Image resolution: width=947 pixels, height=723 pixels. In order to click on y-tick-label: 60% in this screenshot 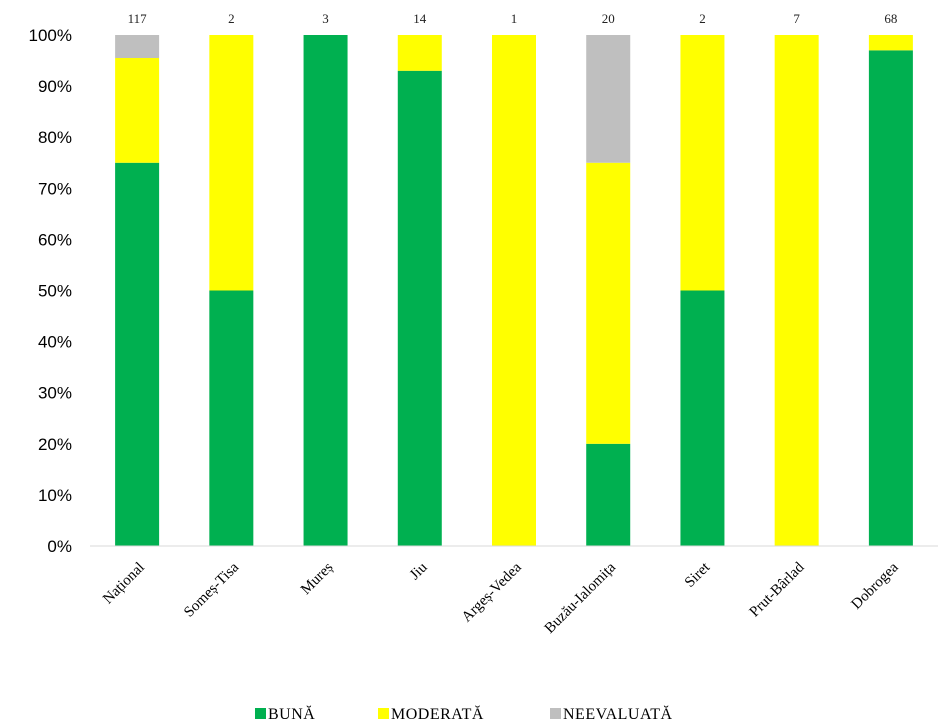, I will do `click(55, 239)`.